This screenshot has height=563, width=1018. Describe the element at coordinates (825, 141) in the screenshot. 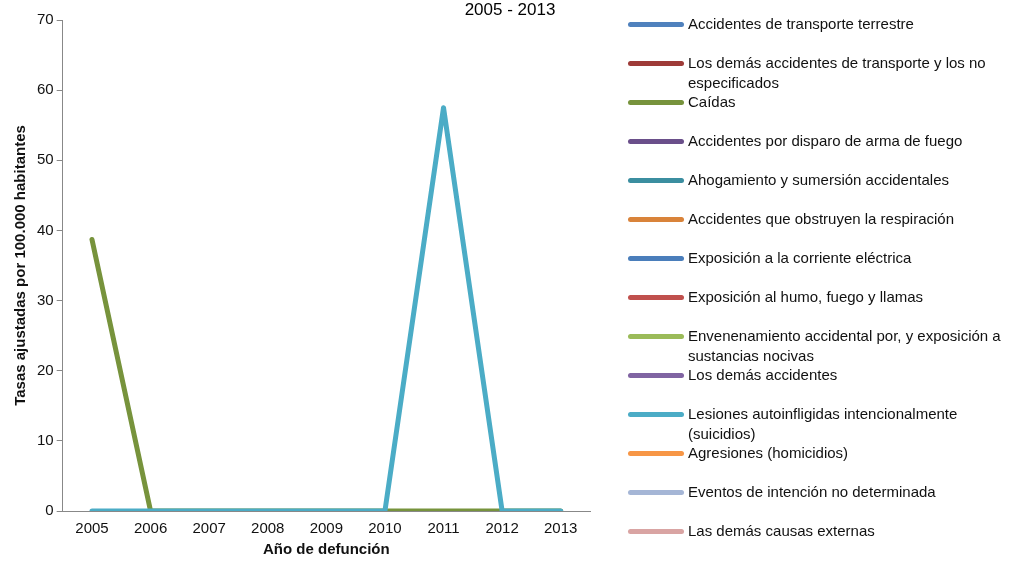

I see `legend-label: Accidentes por disparo de arma de fuego` at that location.